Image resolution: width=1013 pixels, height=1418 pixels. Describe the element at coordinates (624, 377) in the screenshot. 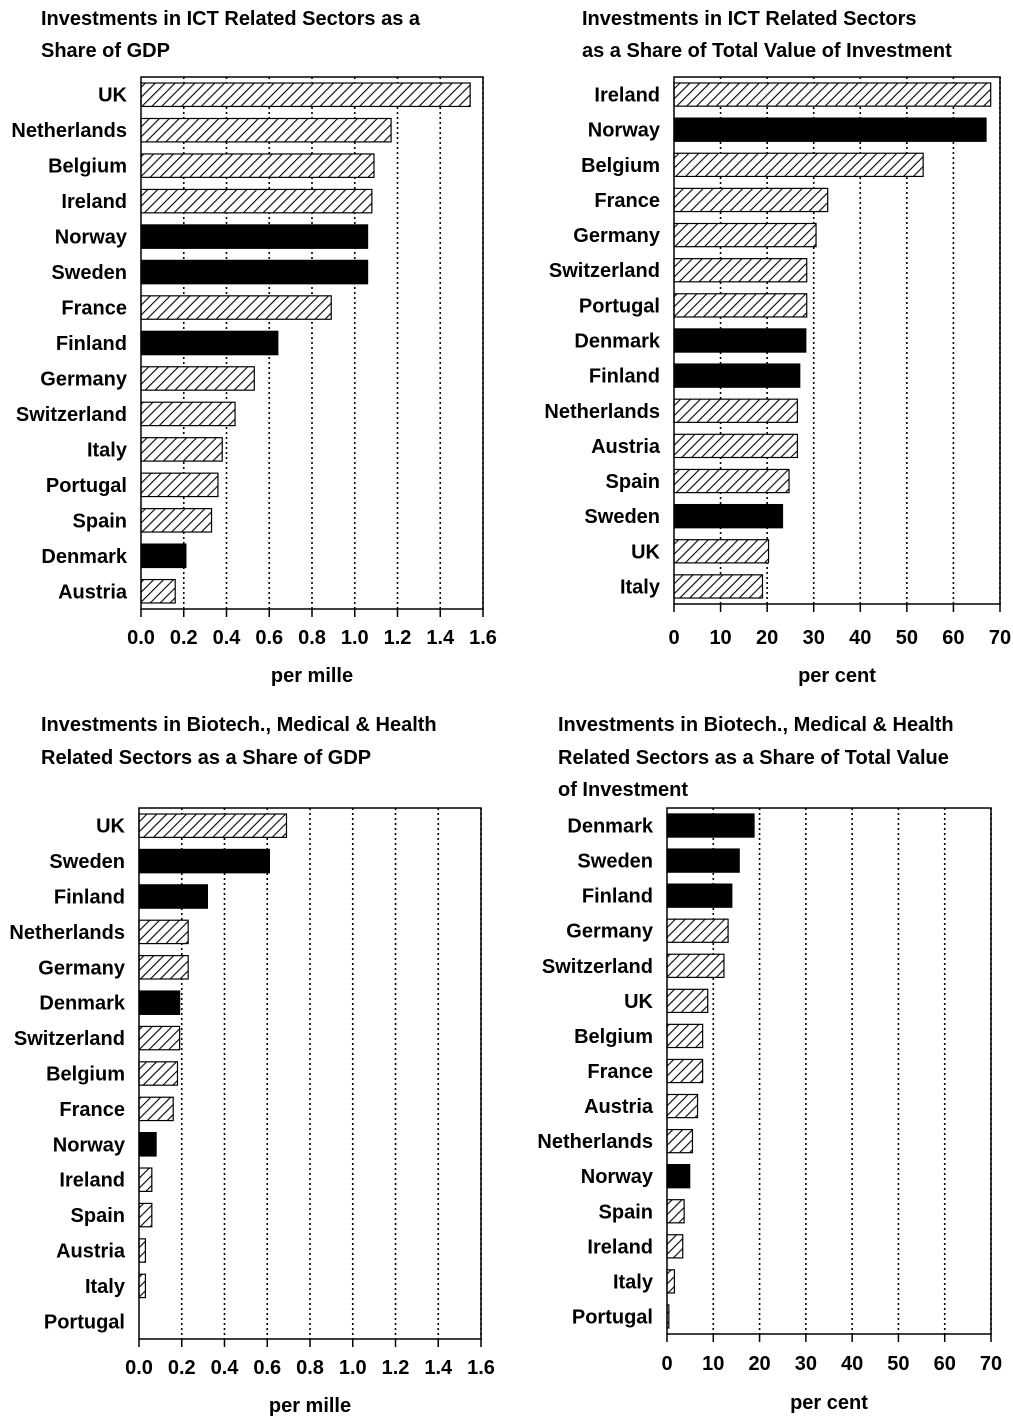

I see `category-label: Finland` at that location.